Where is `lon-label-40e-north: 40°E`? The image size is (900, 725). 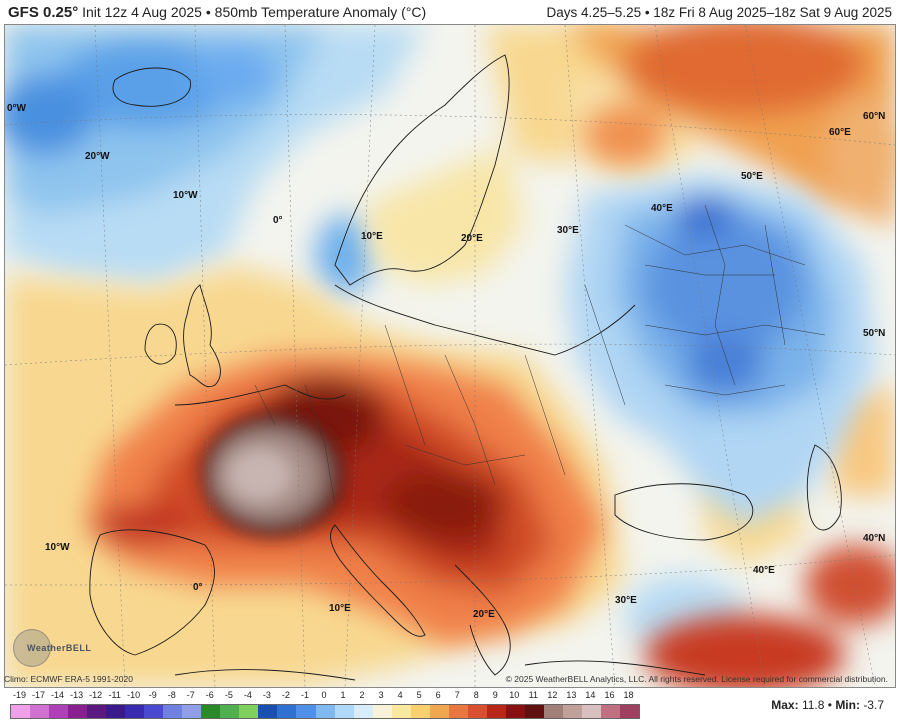 lon-label-40e-north: 40°E is located at coordinates (662, 208).